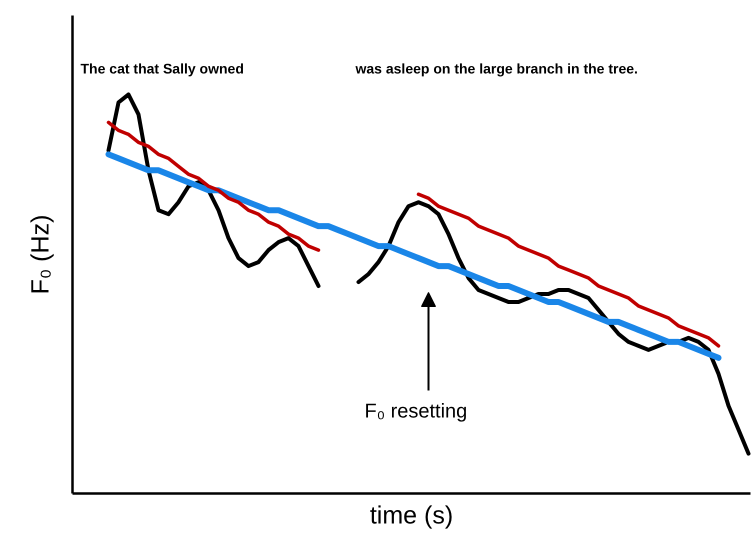 Image resolution: width=756 pixels, height=549 pixels. I want to click on text: was asleep on the large branch in the tree., so click(496, 68).